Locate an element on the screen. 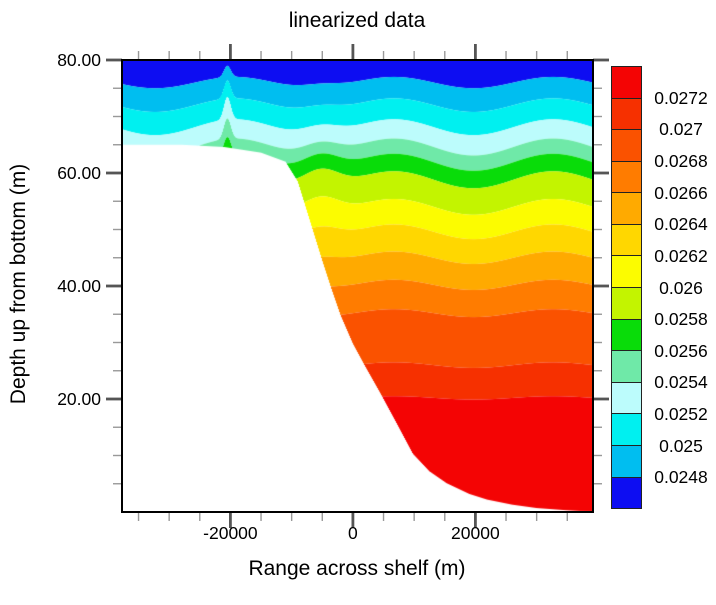 The image size is (716, 605). colorbar-tick-label: 0.026 is located at coordinates (681, 287).